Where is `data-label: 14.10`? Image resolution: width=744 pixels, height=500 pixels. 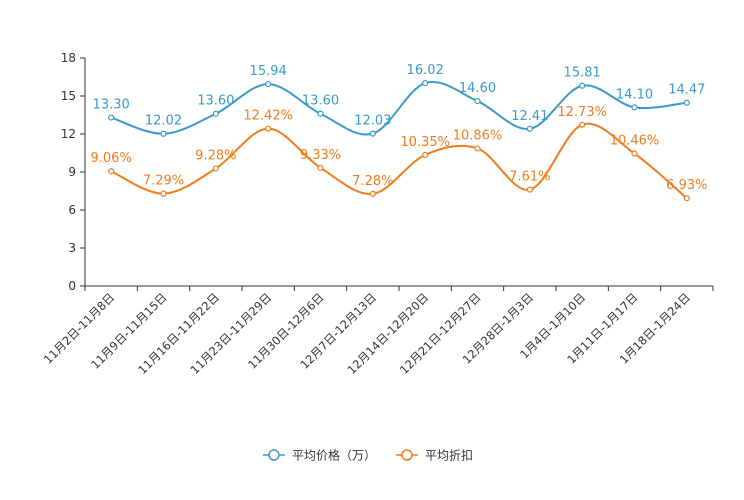
data-label: 14.10 is located at coordinates (634, 94).